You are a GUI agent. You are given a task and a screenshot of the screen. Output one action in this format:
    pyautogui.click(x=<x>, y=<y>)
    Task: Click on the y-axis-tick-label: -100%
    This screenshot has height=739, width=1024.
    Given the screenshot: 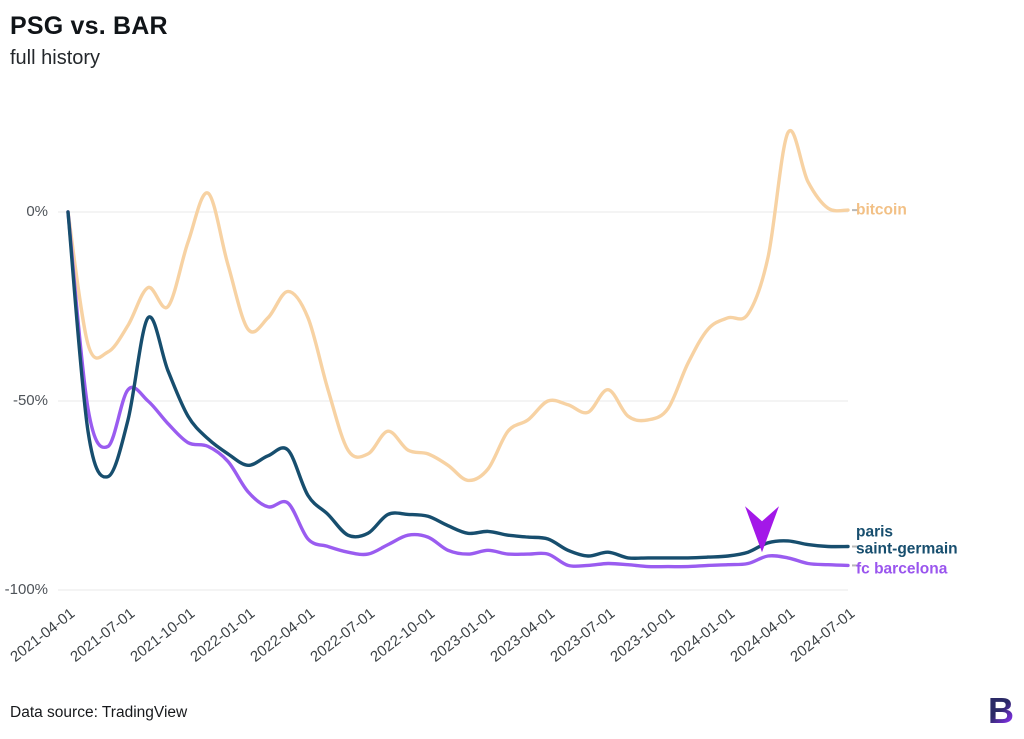 What is the action you would take?
    pyautogui.click(x=26, y=589)
    